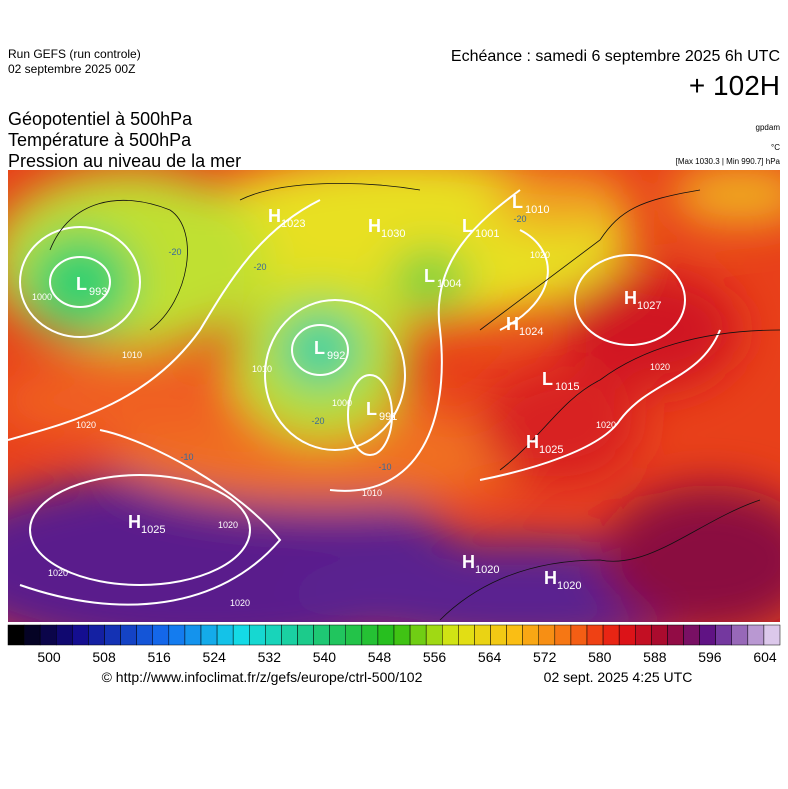  I want to click on center-pressure: 1010, so click(537, 210).